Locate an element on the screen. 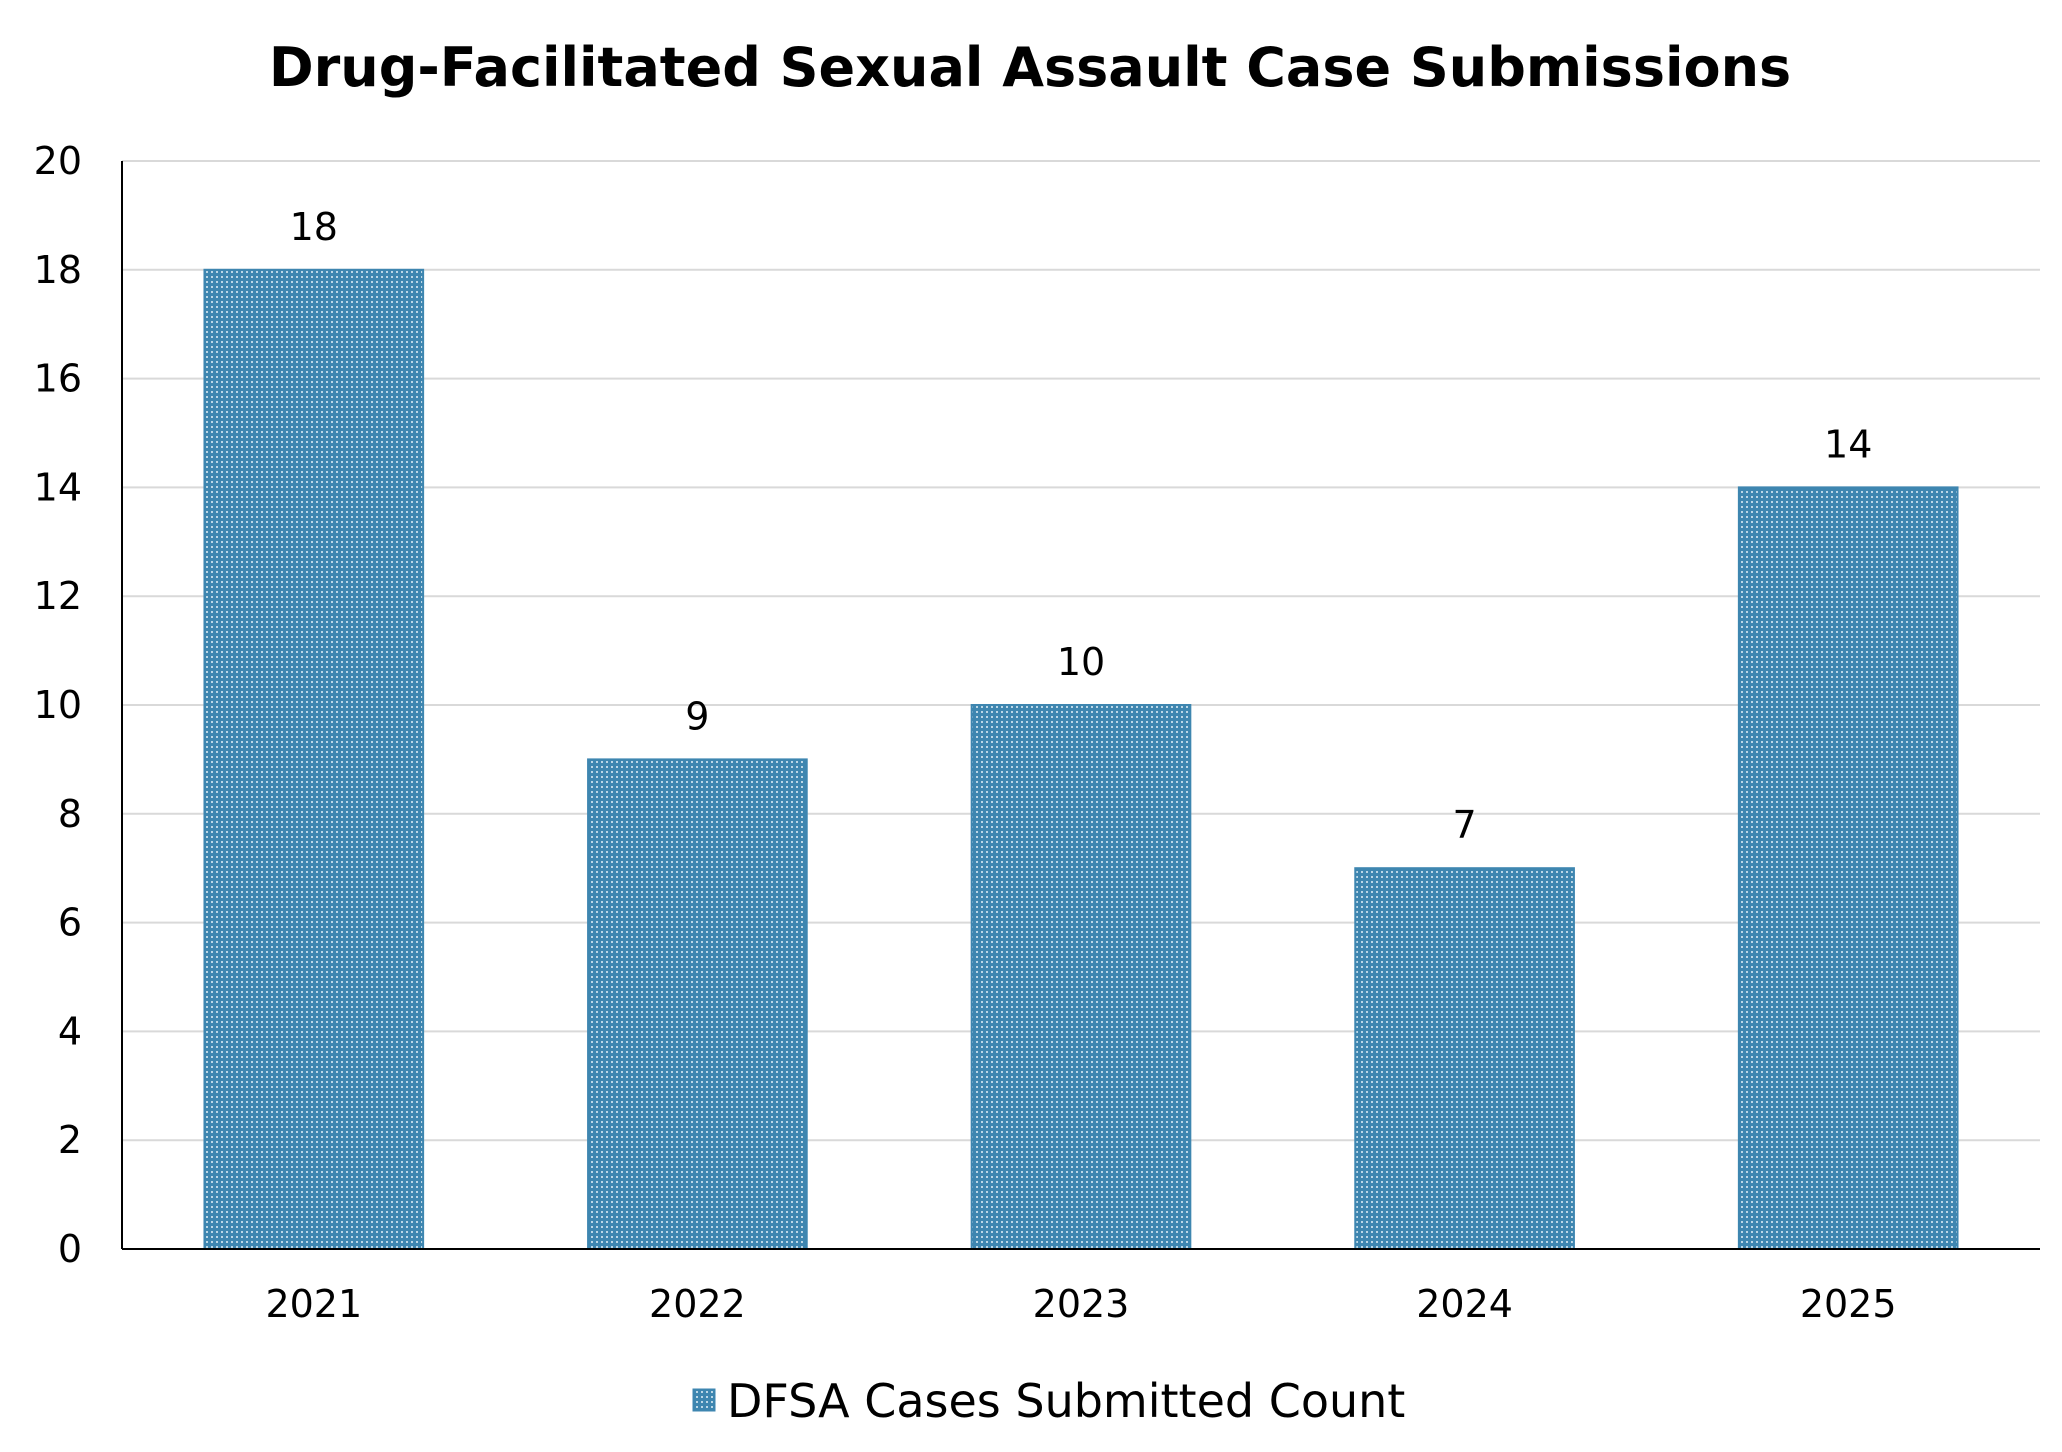  y-tick-label: 2 is located at coordinates (70, 1140).